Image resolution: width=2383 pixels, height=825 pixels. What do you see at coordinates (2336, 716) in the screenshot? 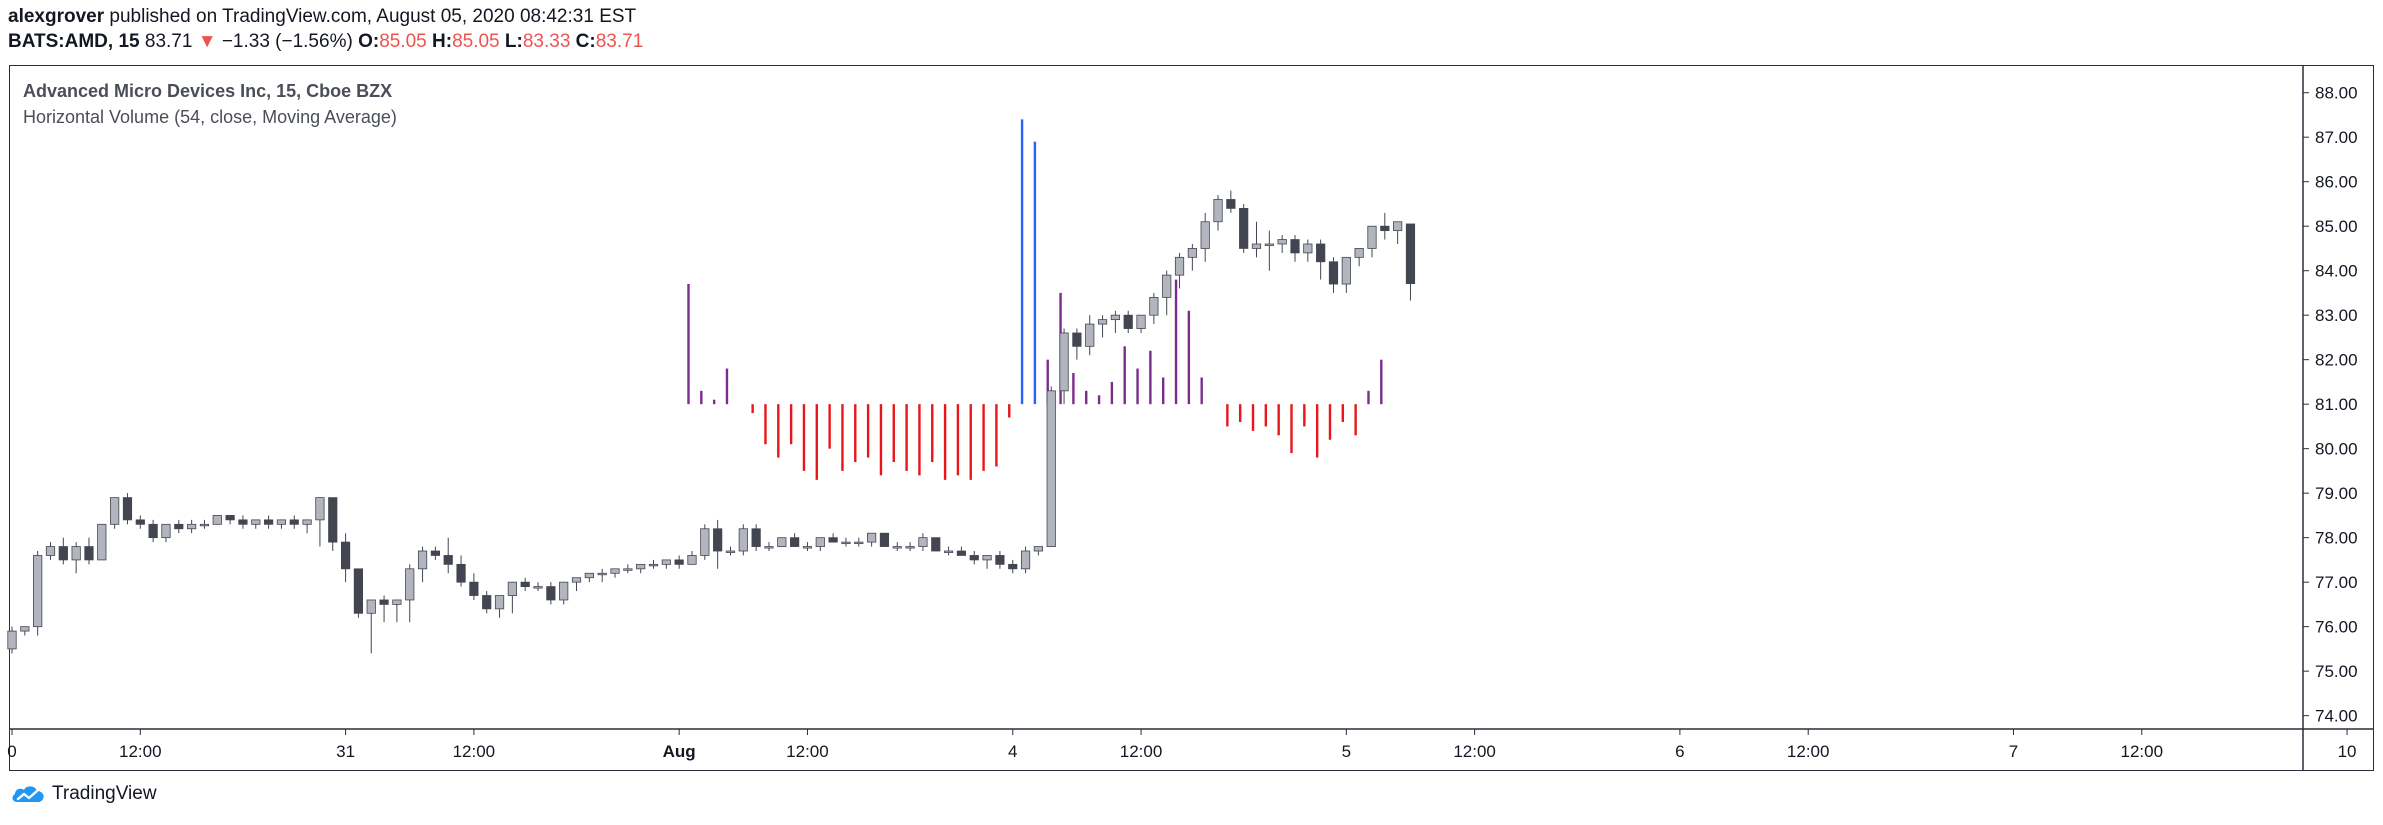
I see `price-tick-label: 74.00` at bounding box center [2336, 716].